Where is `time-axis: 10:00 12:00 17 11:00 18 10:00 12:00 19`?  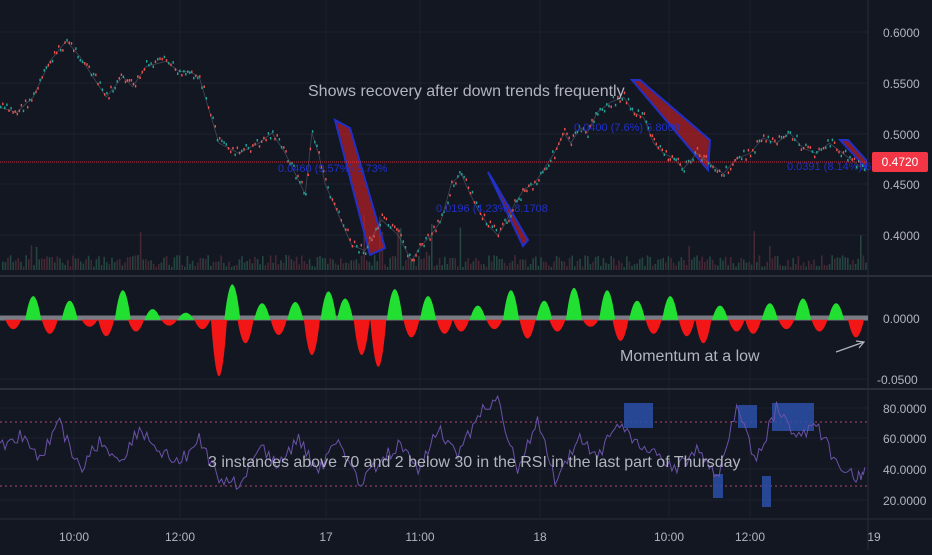 time-axis: 10:00 12:00 17 11:00 18 10:00 12:00 19 is located at coordinates (470, 537).